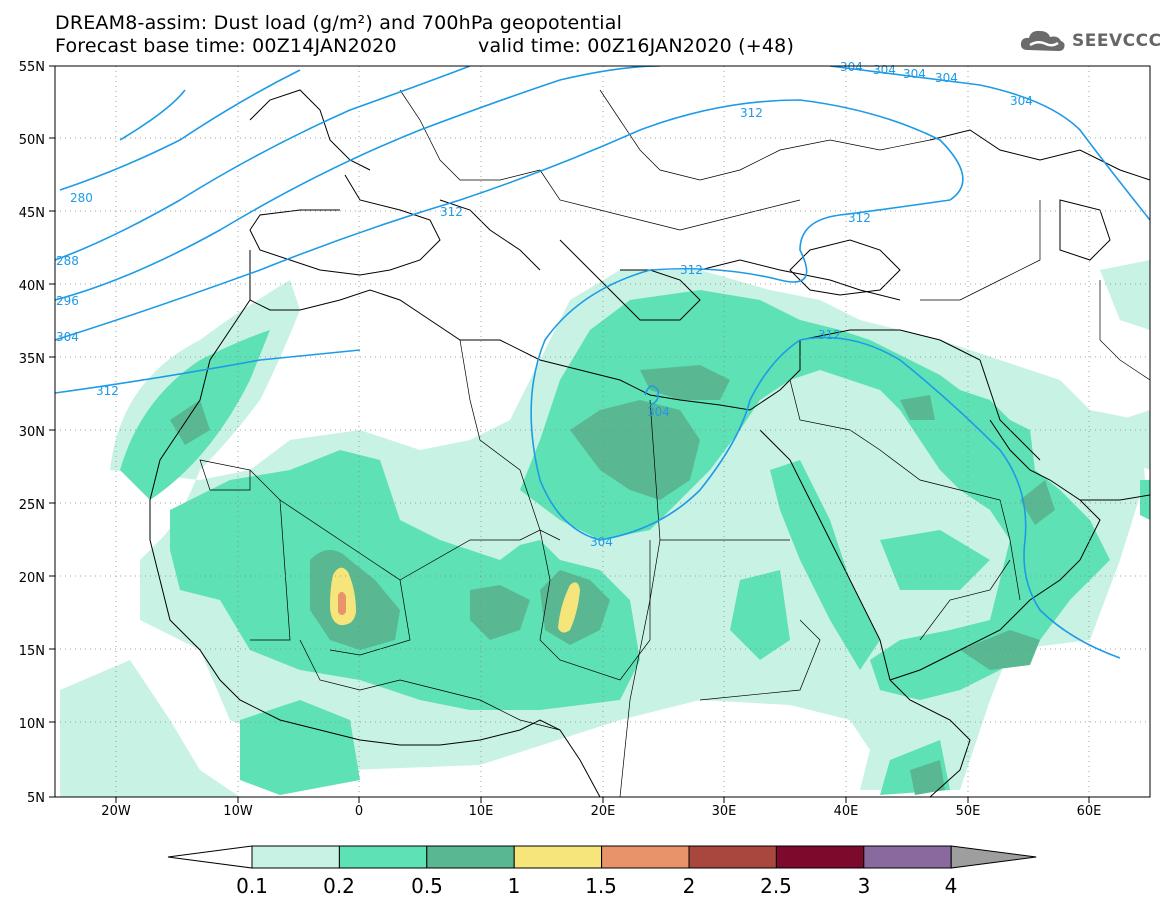 The height and width of the screenshot is (907, 1165). I want to click on contour-label: 288, so click(67, 261).